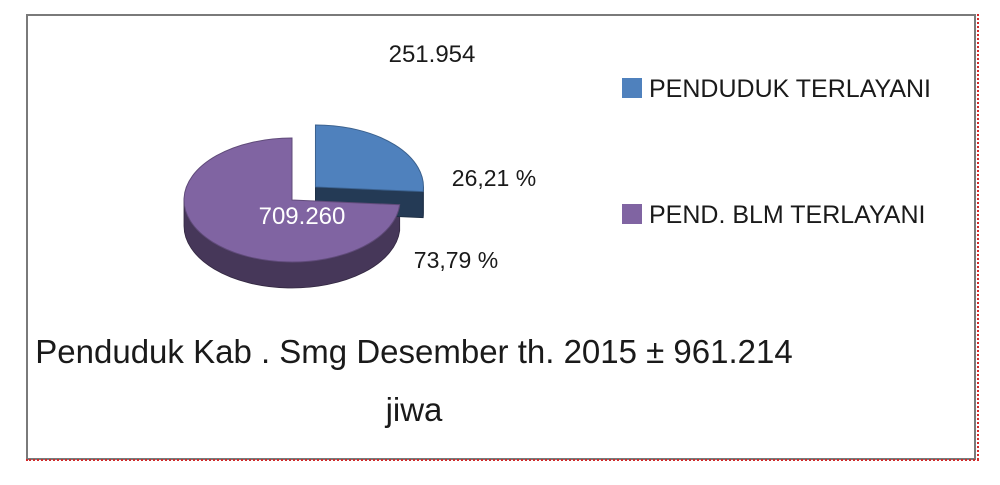 The height and width of the screenshot is (485, 1000). I want to click on slice-value-label-blm-terlayani: 709.260, so click(302, 216).